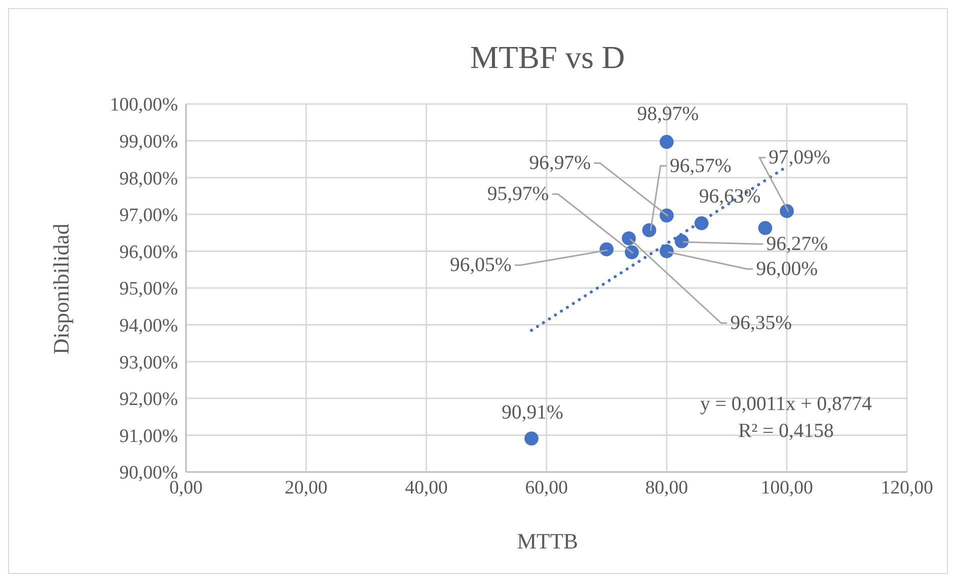 Image resolution: width=956 pixels, height=582 pixels. Describe the element at coordinates (518, 194) in the screenshot. I see `data-label: 95,97%` at that location.